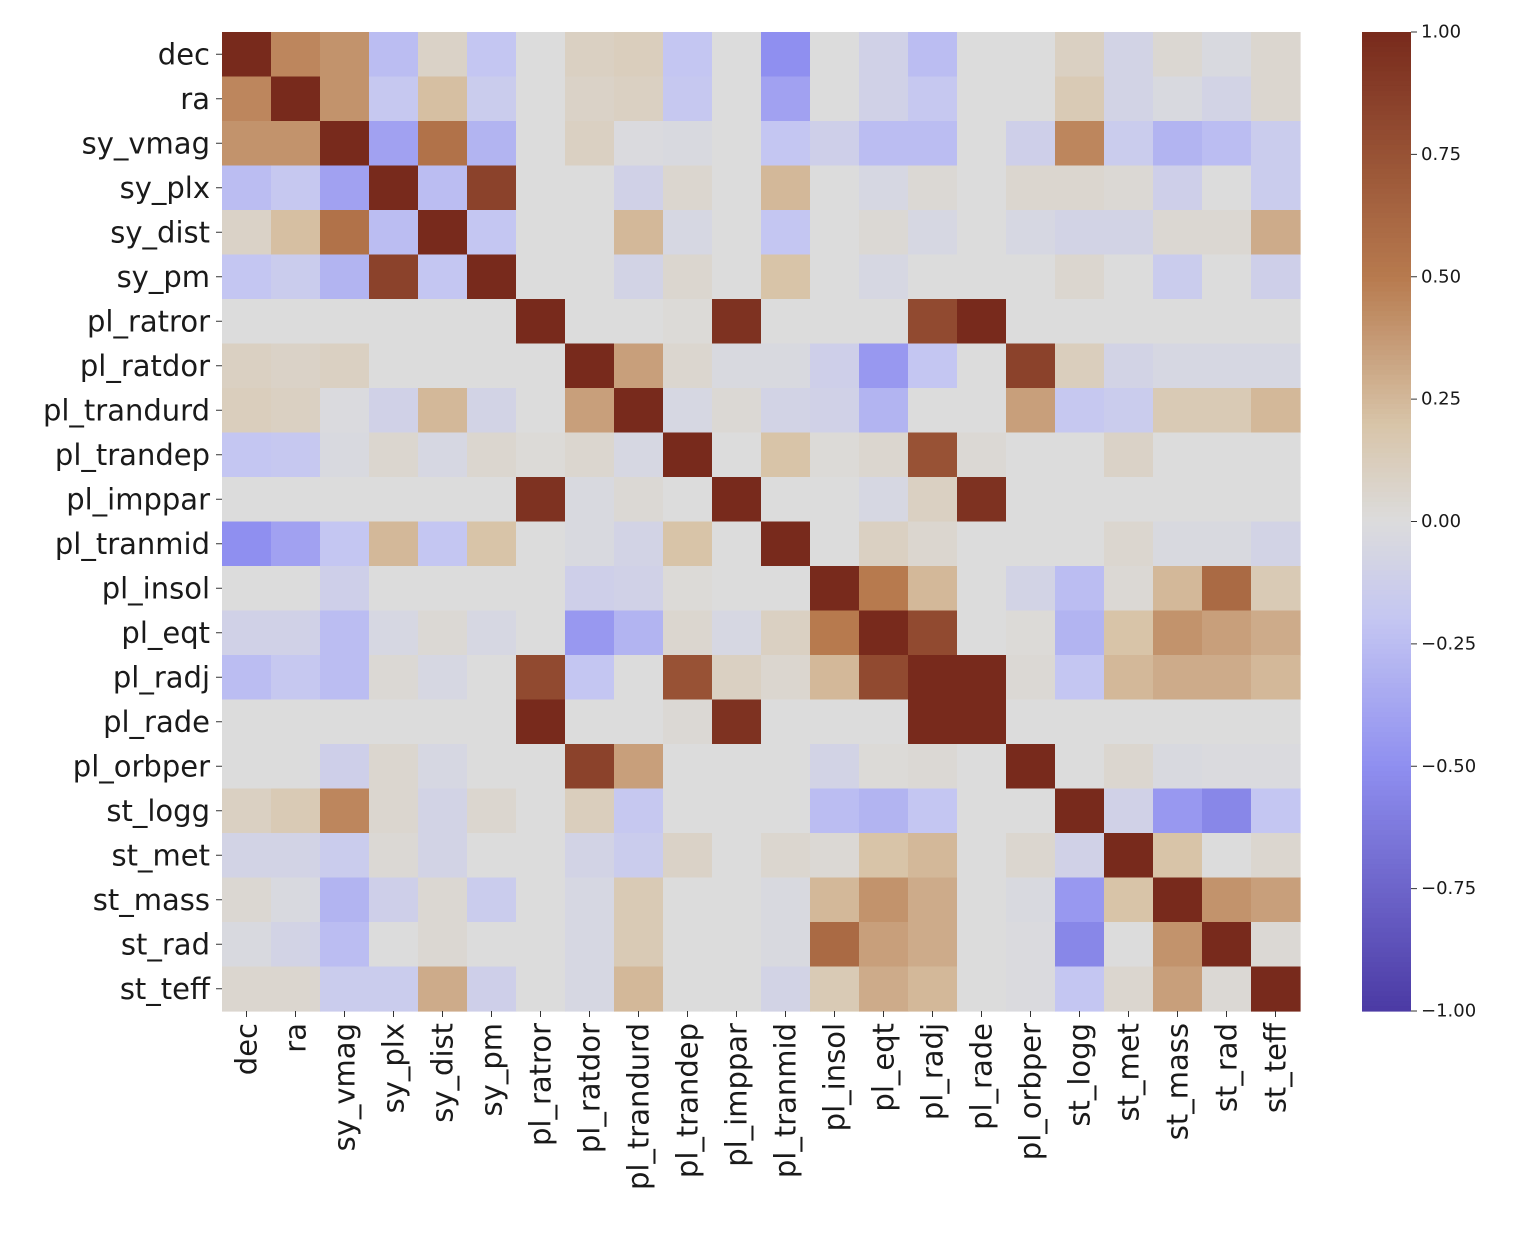 This screenshot has height=1246, width=1536. What do you see at coordinates (884, 722) in the screenshot?
I see `heatmap-cell-pl_rade-pl_eqt` at bounding box center [884, 722].